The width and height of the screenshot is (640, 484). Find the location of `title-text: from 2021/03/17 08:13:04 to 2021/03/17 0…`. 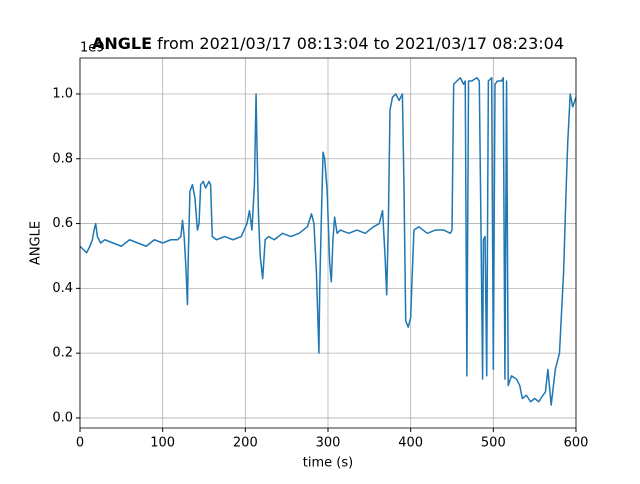

title-text: from 2021/03/17 08:13:04 to 2021/03/17 0… is located at coordinates (360, 43).